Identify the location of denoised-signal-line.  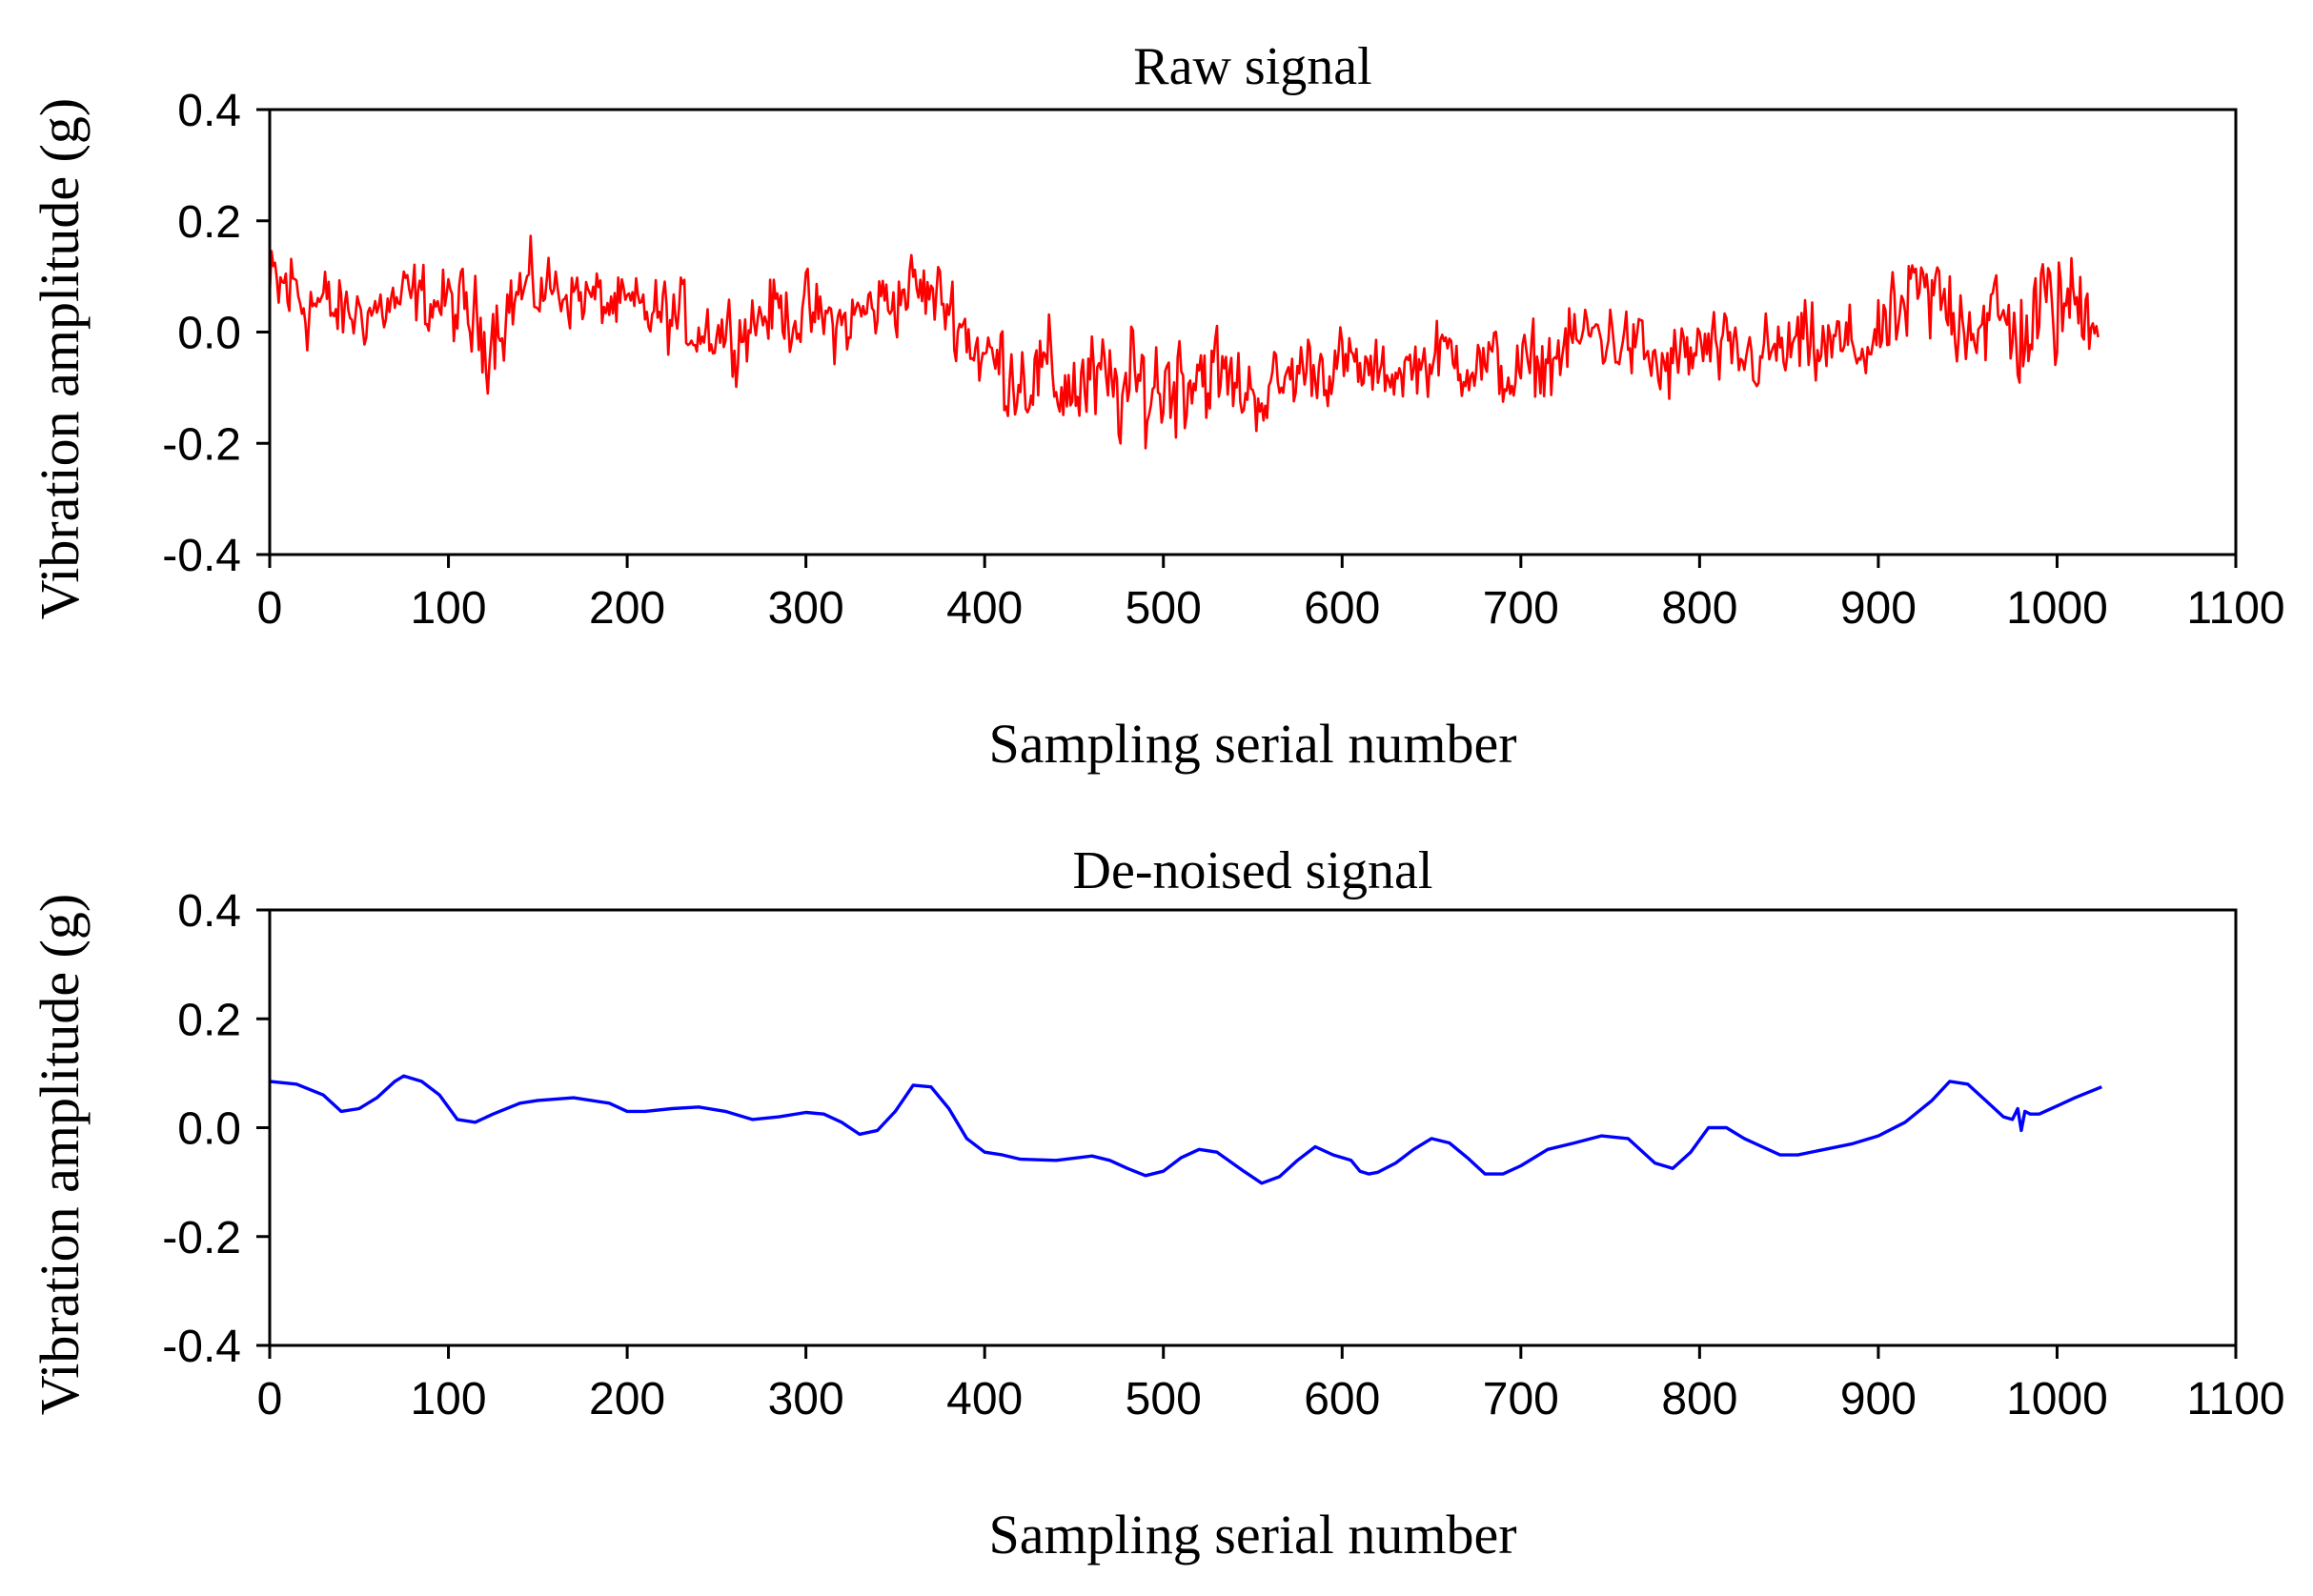
(1185, 1129).